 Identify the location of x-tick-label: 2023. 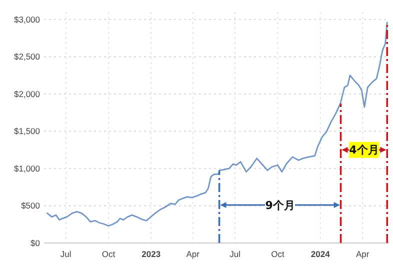
(151, 254).